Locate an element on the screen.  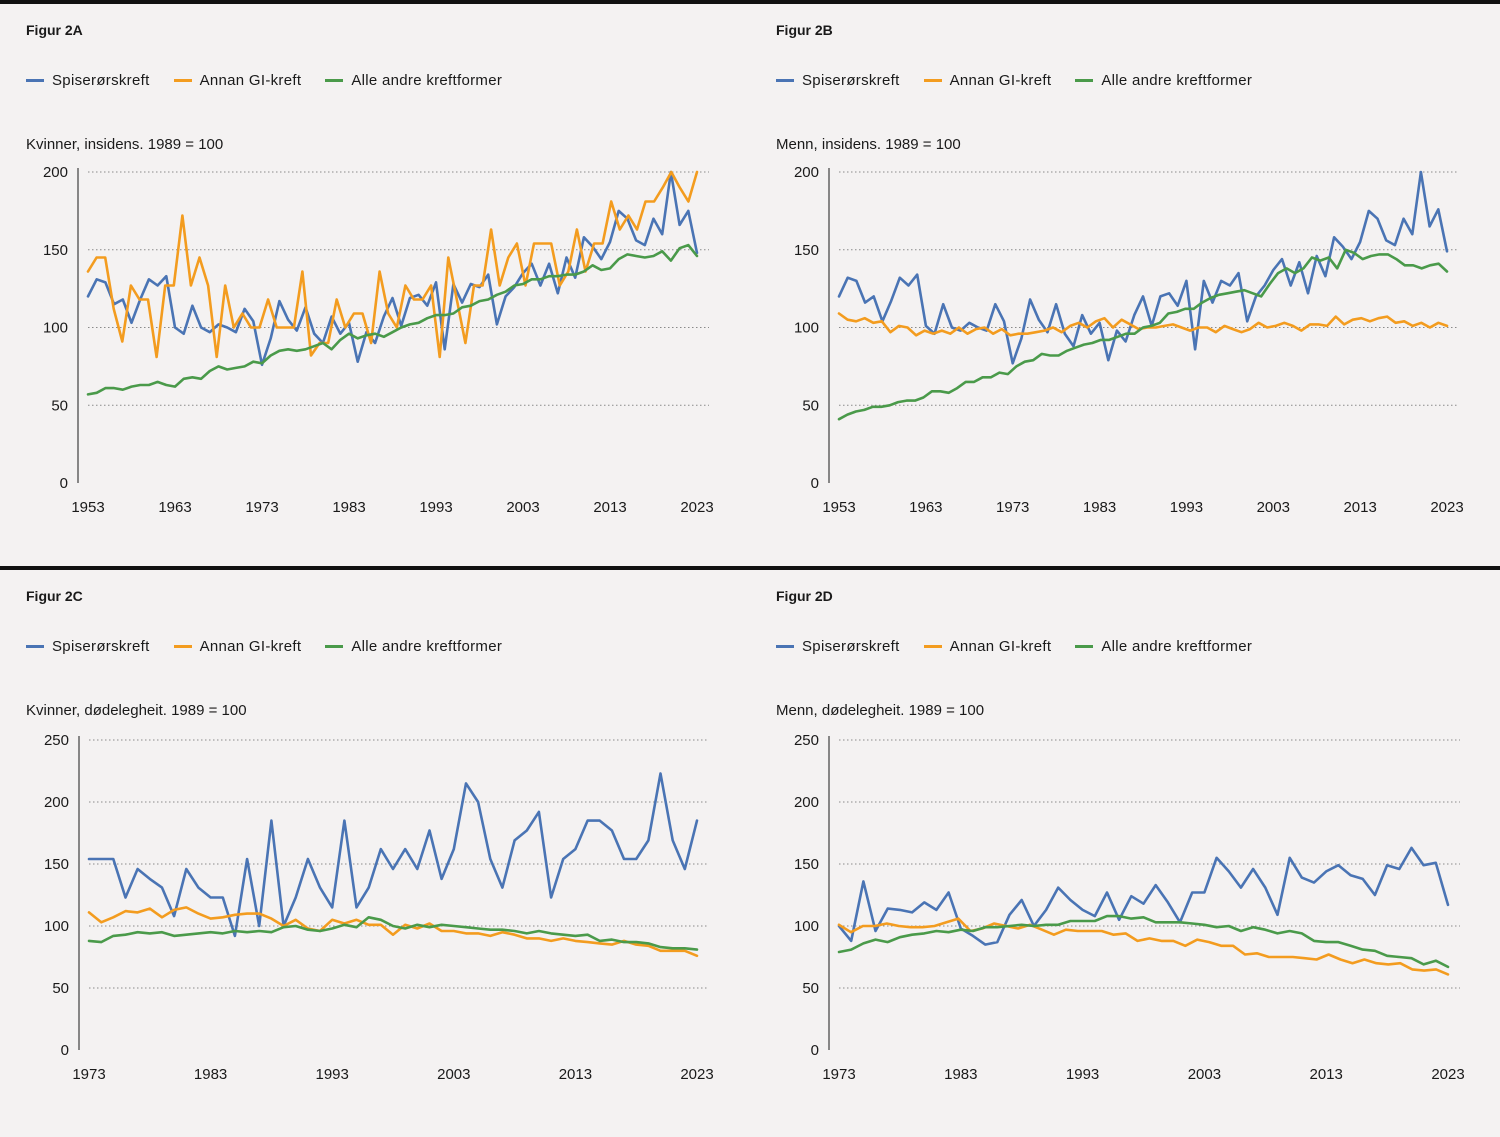
chart-subtitle: Menn, dødelegheit. 1989 = 100 is located at coordinates (880, 710).